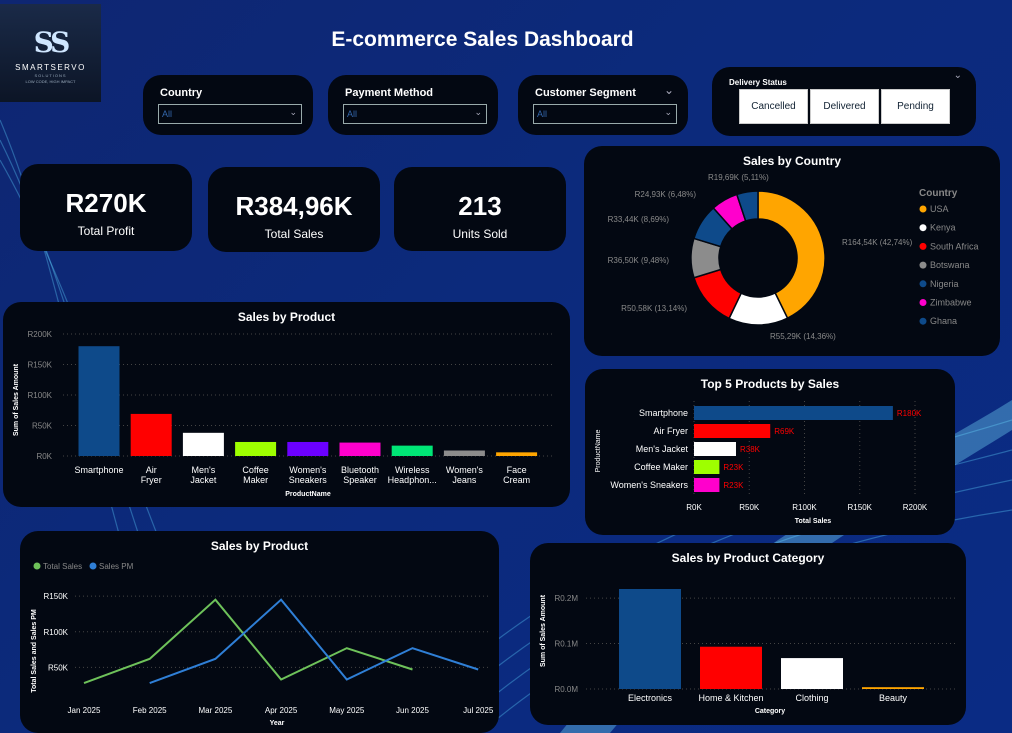 This screenshot has height=733, width=1012. Describe the element at coordinates (167, 114) in the screenshot. I see `country-dropdown-value: All` at that location.